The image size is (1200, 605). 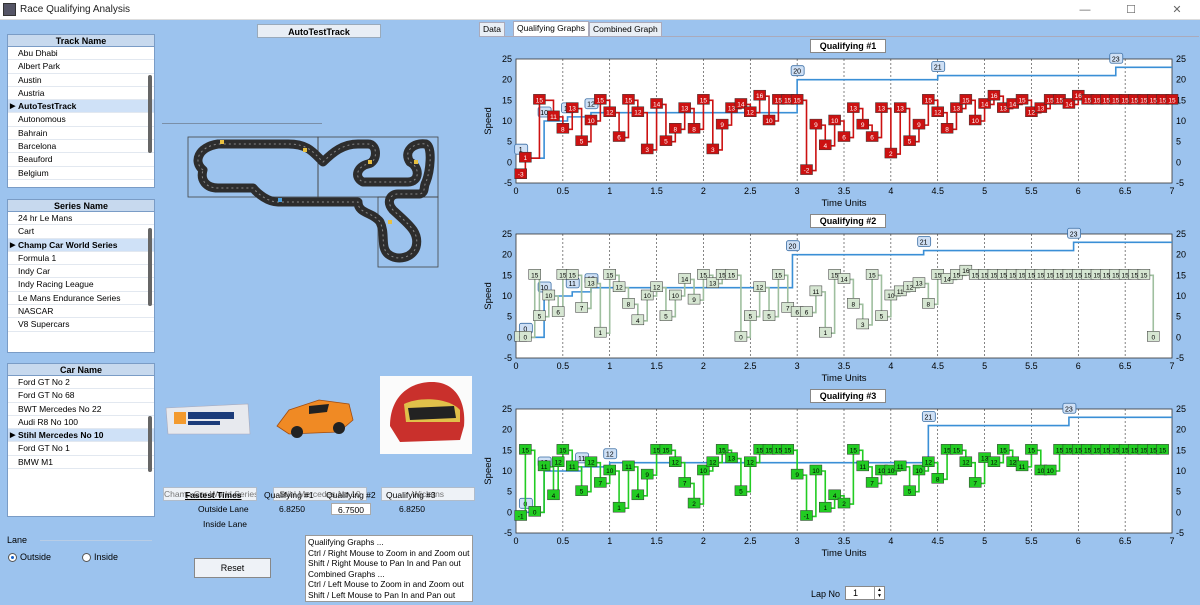 What do you see at coordinates (1177, 10) in the screenshot?
I see `close-button: ✕` at bounding box center [1177, 10].